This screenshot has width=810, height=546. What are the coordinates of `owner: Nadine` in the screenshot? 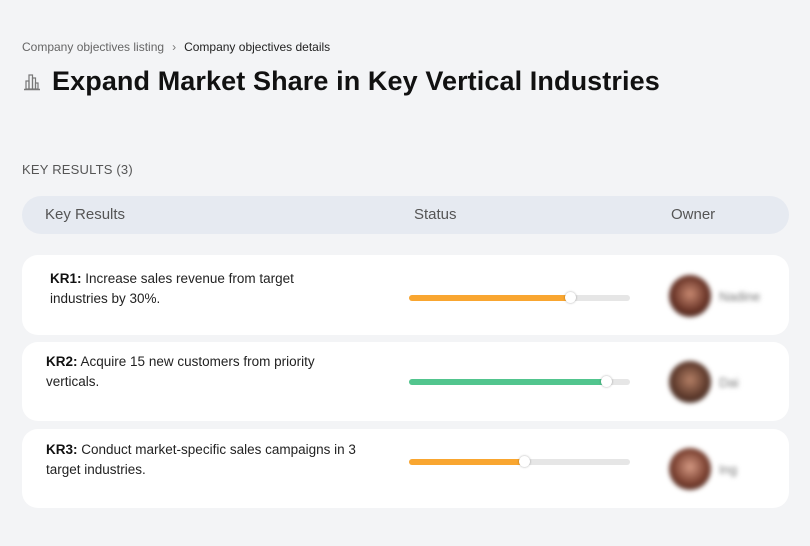 It's located at (714, 296).